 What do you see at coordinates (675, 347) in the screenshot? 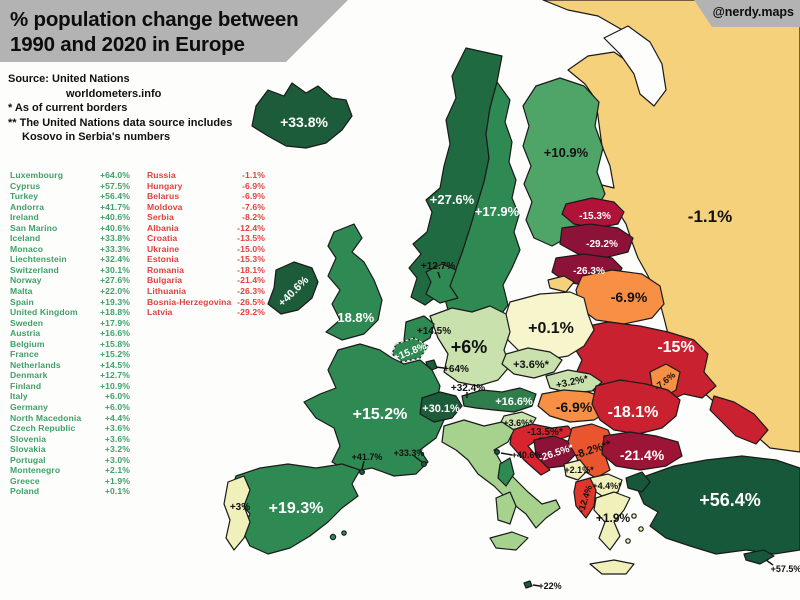
I see `label-ukraine: -15%` at bounding box center [675, 347].